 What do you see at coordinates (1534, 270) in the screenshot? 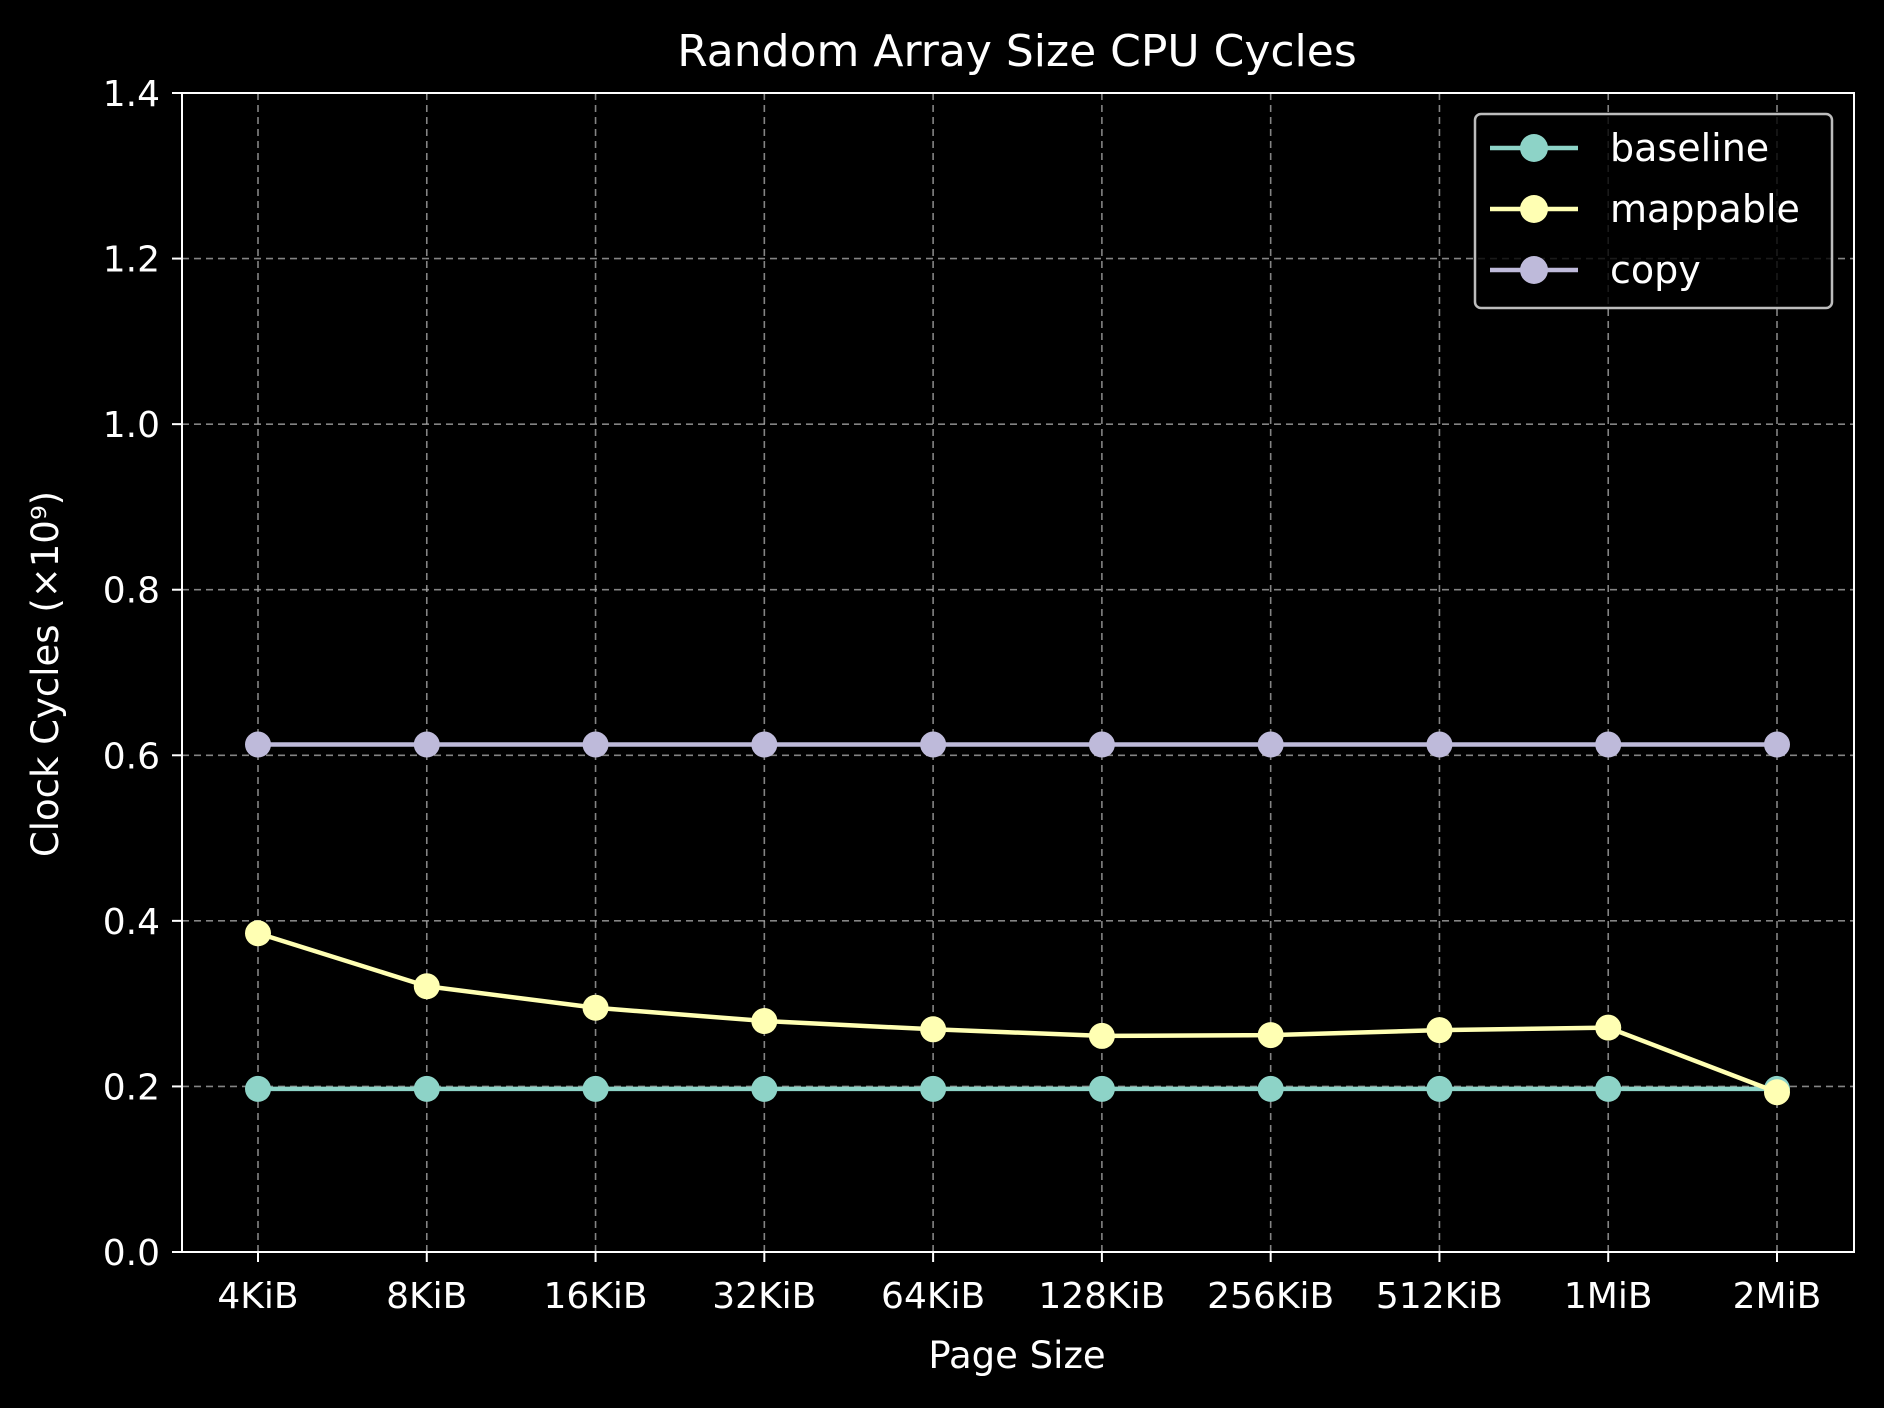
I see `legend-marker-copy` at bounding box center [1534, 270].